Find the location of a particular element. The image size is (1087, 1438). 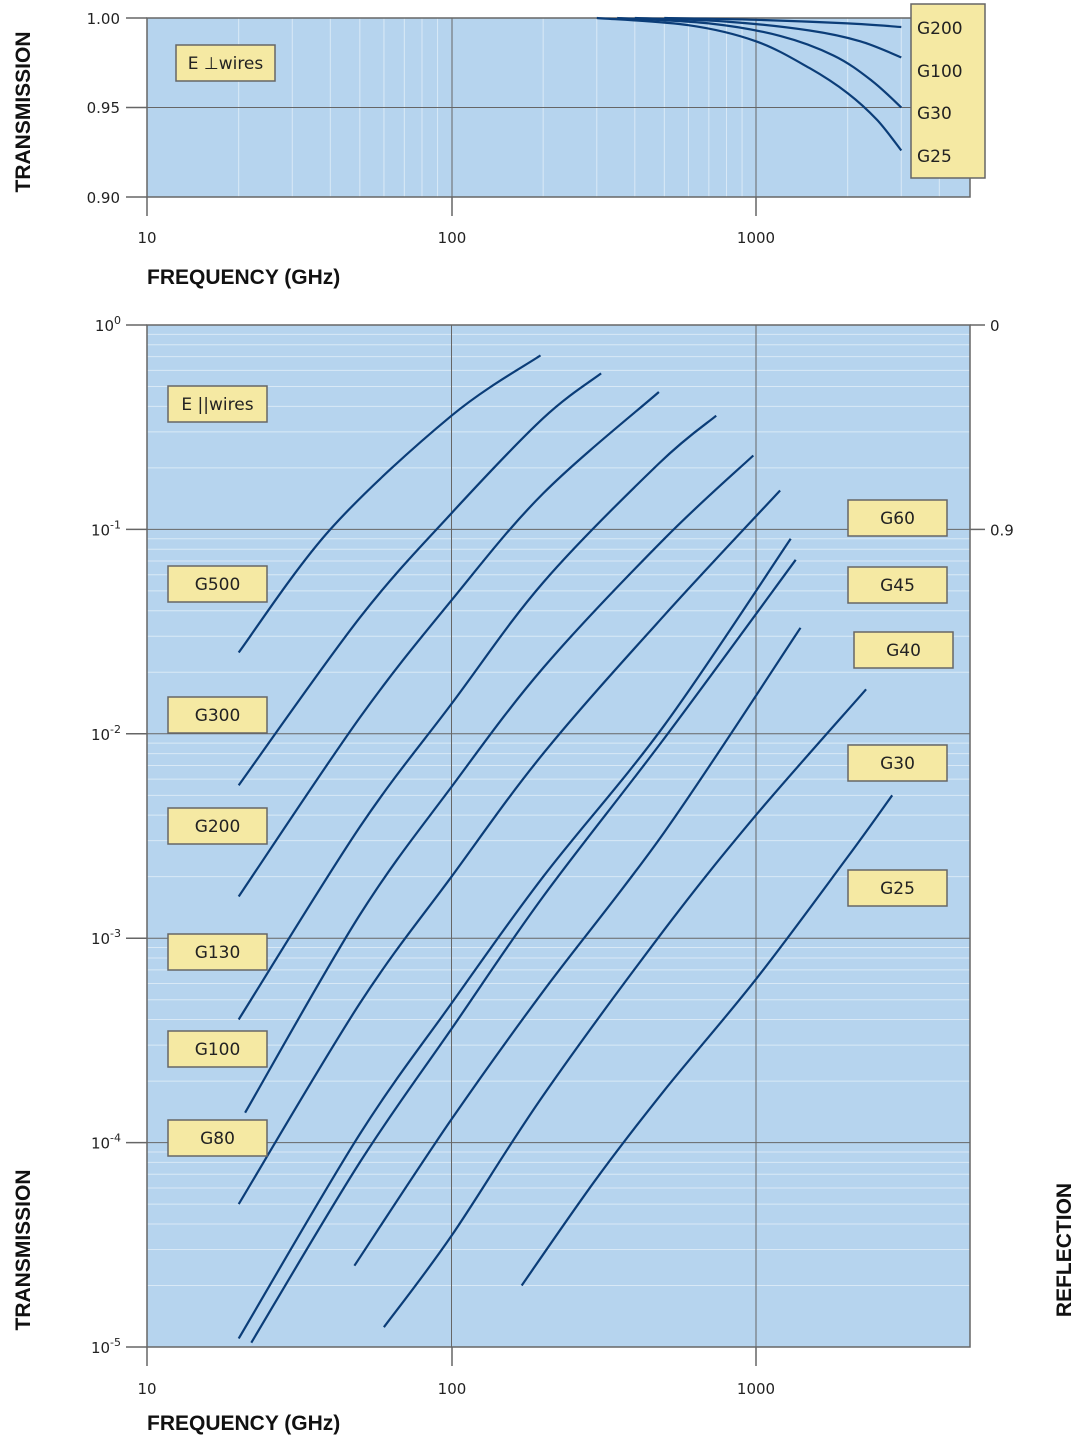

curve-label-right: G25 is located at coordinates (897, 888).